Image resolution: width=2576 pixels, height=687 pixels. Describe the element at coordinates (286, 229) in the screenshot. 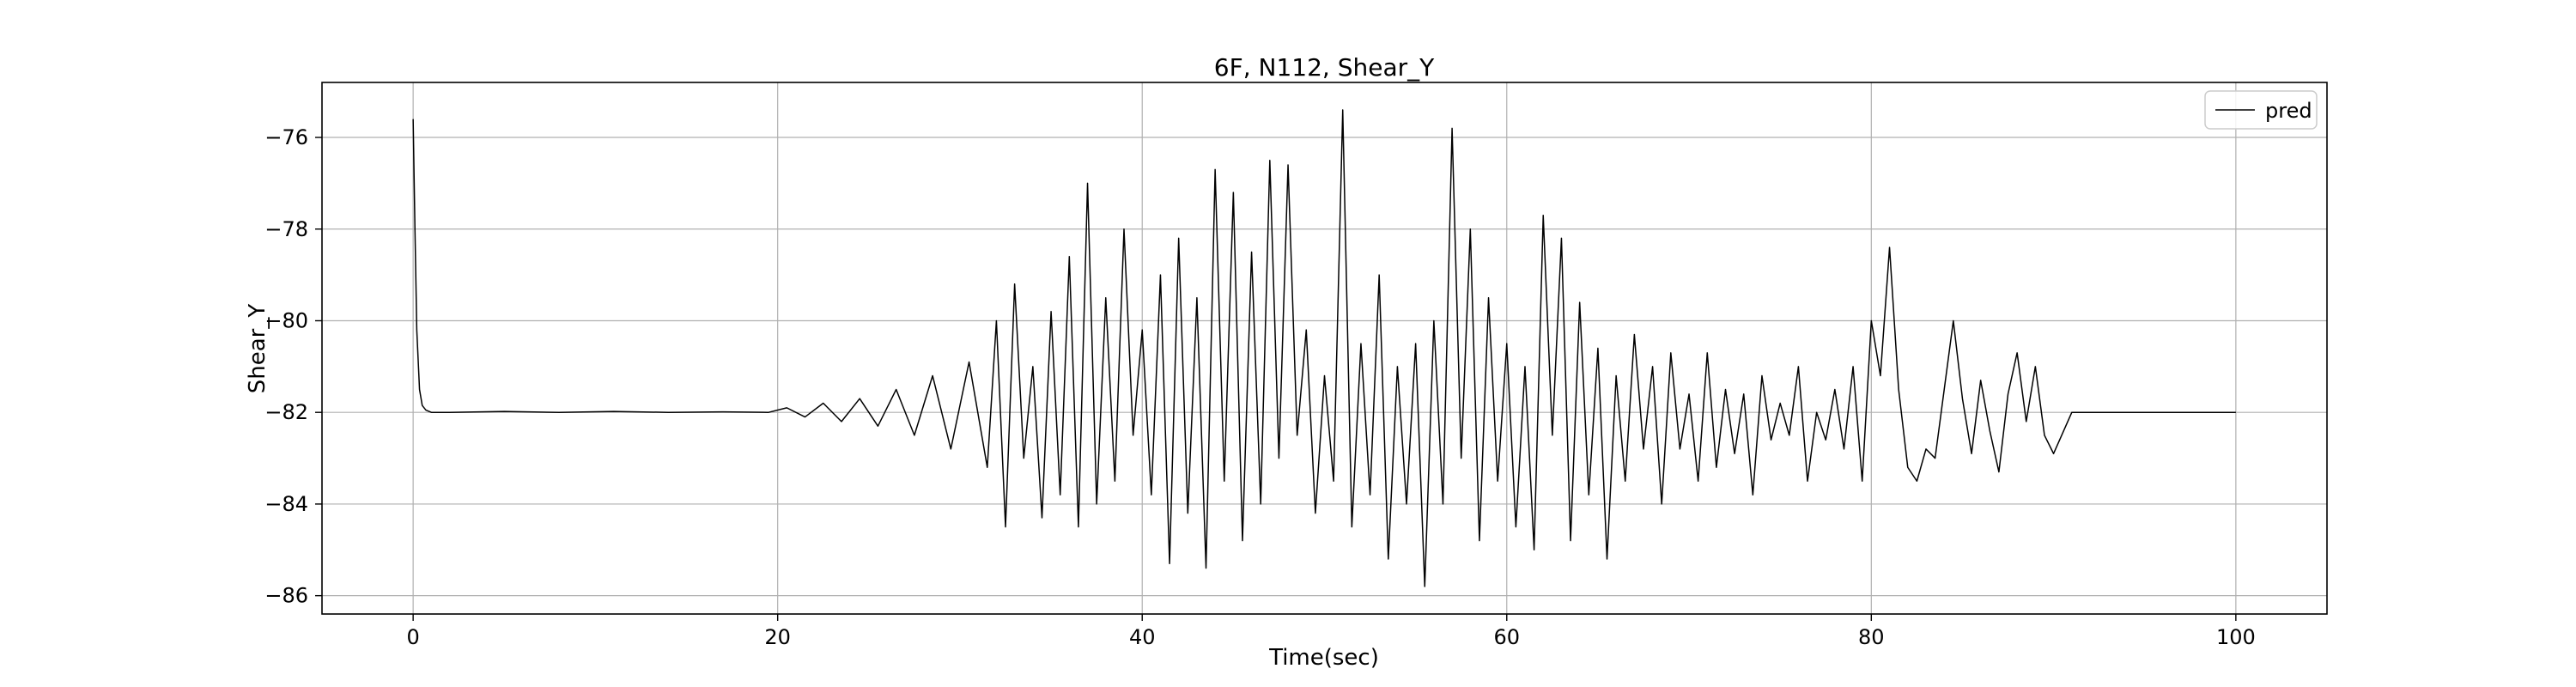

I see `y-tick-label: −78` at that location.